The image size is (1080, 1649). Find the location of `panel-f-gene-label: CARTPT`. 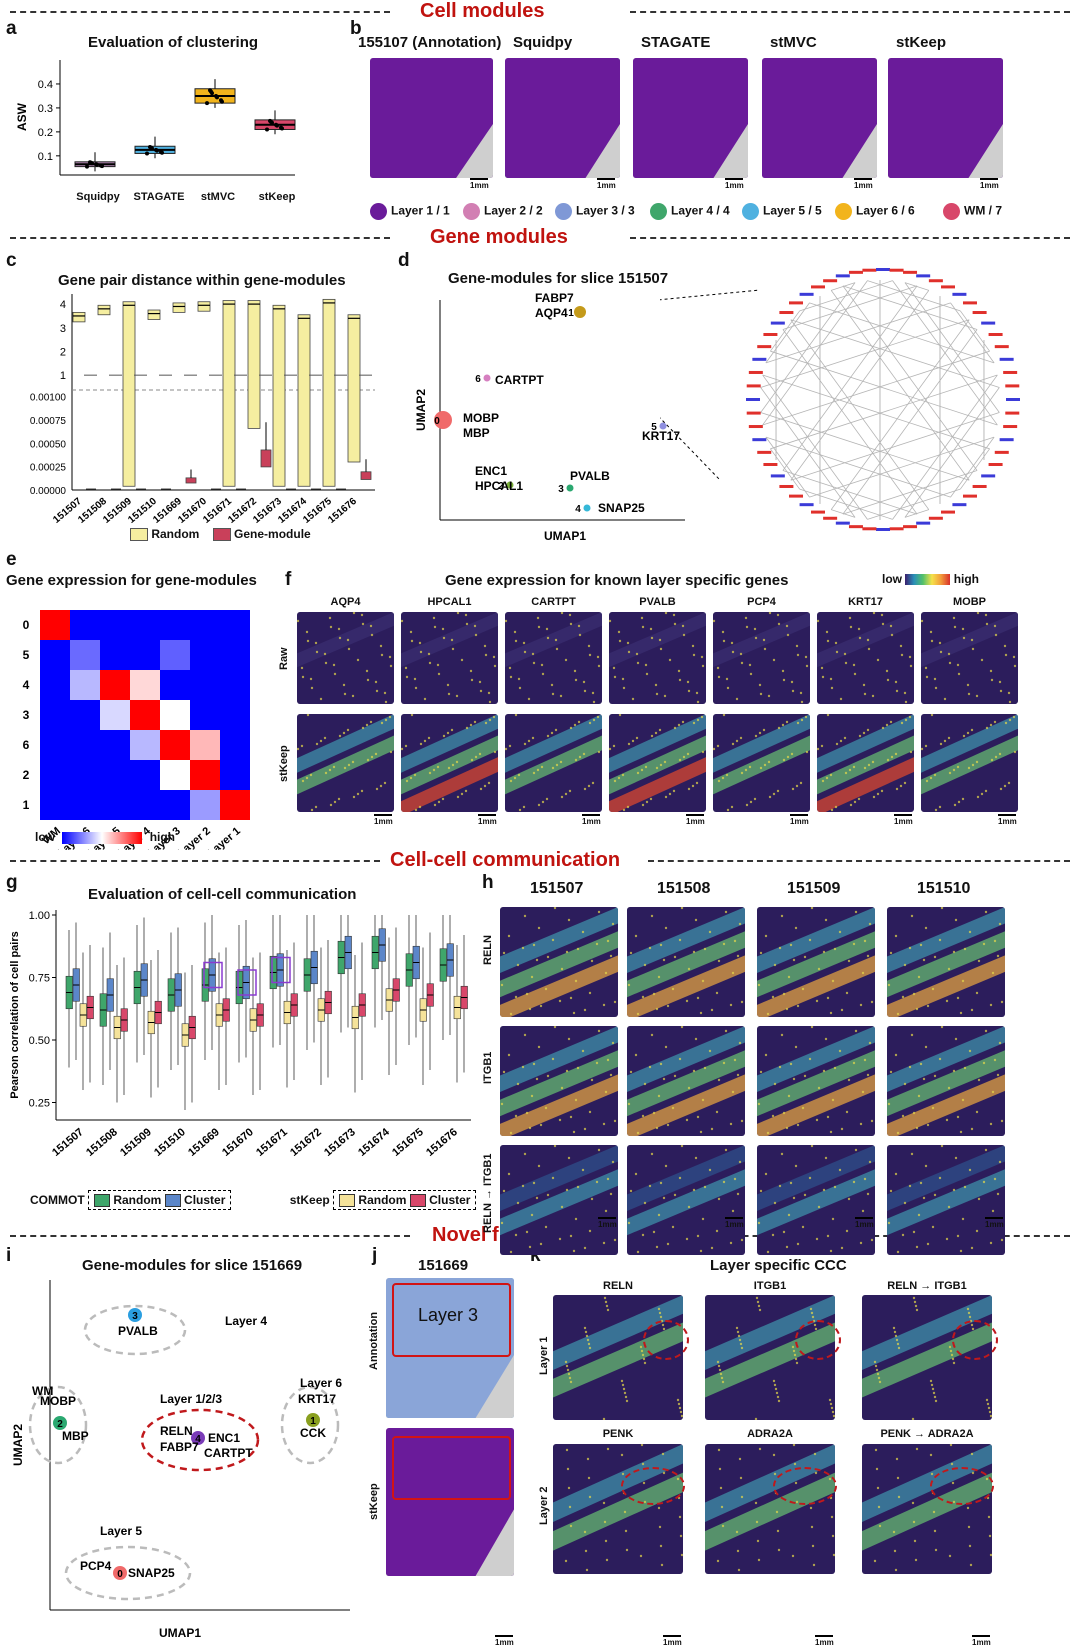

panel-f-gene-label: CARTPT is located at coordinates (553, 602).